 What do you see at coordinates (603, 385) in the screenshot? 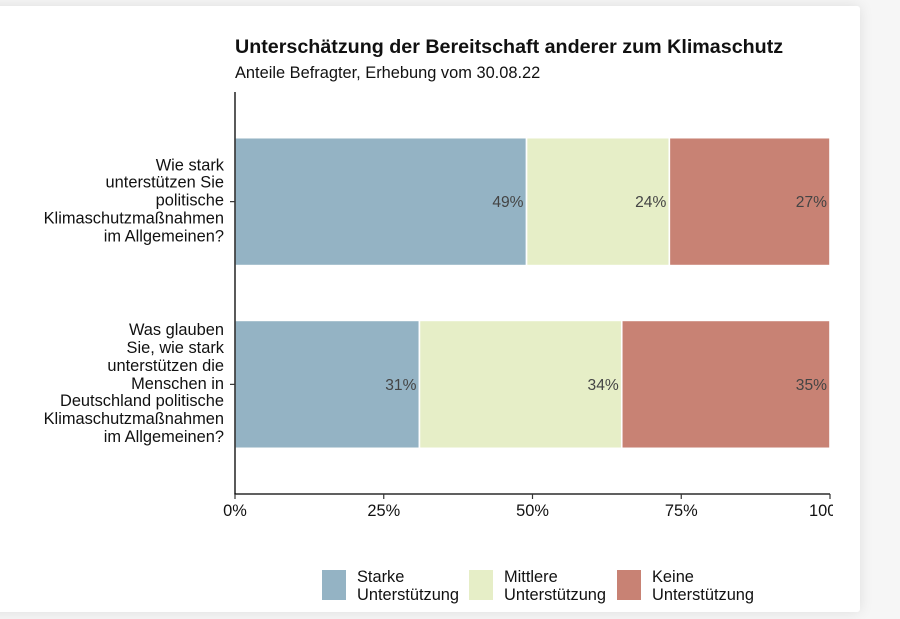
I see `data-label: 34%` at bounding box center [603, 385].